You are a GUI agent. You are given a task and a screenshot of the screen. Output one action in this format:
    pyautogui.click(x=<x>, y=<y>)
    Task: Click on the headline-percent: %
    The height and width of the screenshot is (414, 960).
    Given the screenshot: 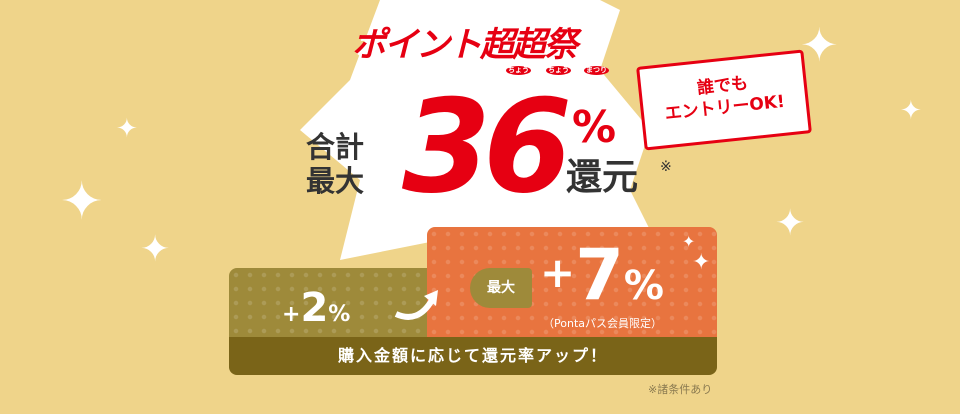 What is the action you would take?
    pyautogui.click(x=594, y=127)
    